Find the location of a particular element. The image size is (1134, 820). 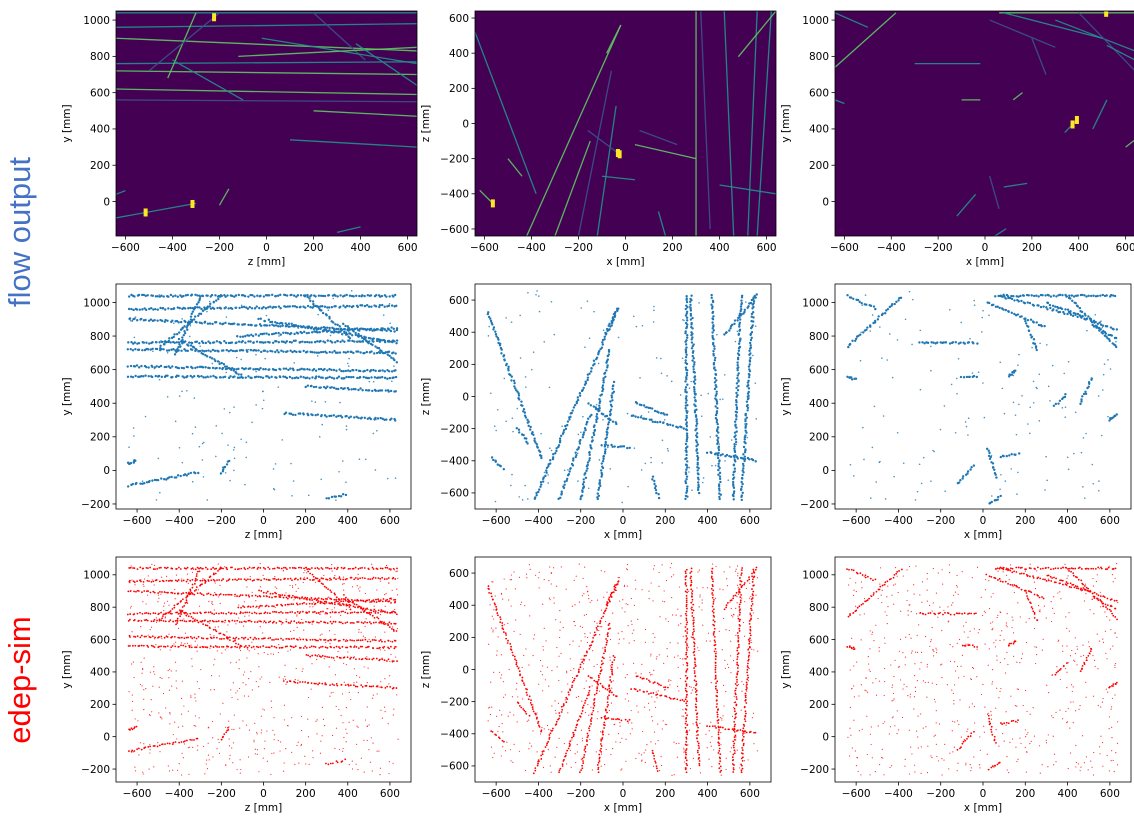

x-axis-label: z [mm] is located at coordinates (264, 808).